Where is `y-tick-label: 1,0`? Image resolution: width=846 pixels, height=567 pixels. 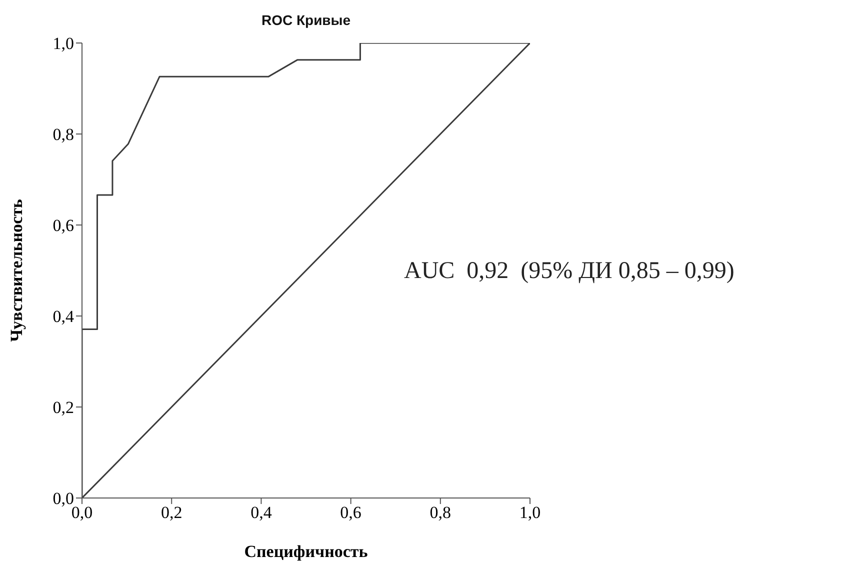 y-tick-label: 1,0 is located at coordinates (63, 44).